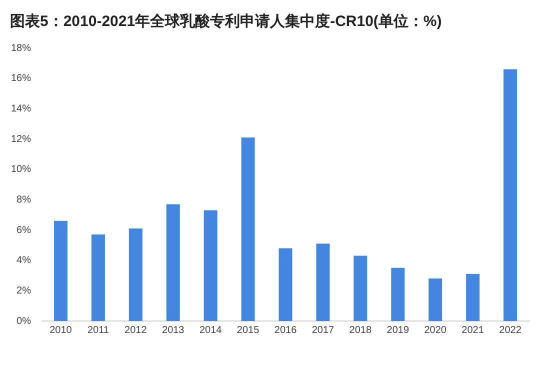  I want to click on y-tick-label: 8%, so click(24, 200).